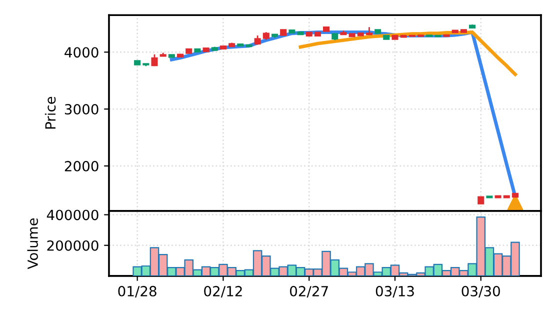  I want to click on y-tick-label: 4000, so click(81, 52).